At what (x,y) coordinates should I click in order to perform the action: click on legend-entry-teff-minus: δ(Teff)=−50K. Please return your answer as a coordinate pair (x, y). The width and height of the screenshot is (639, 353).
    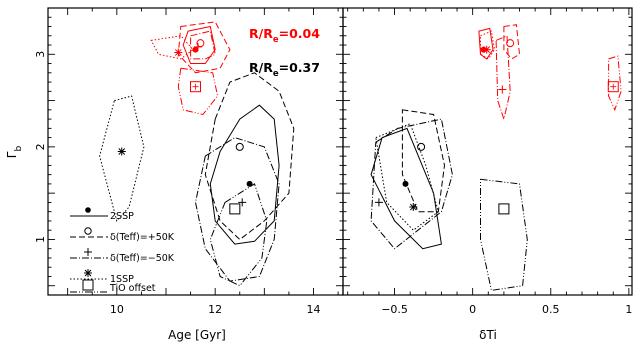
    Looking at the image, I should click on (122, 256).